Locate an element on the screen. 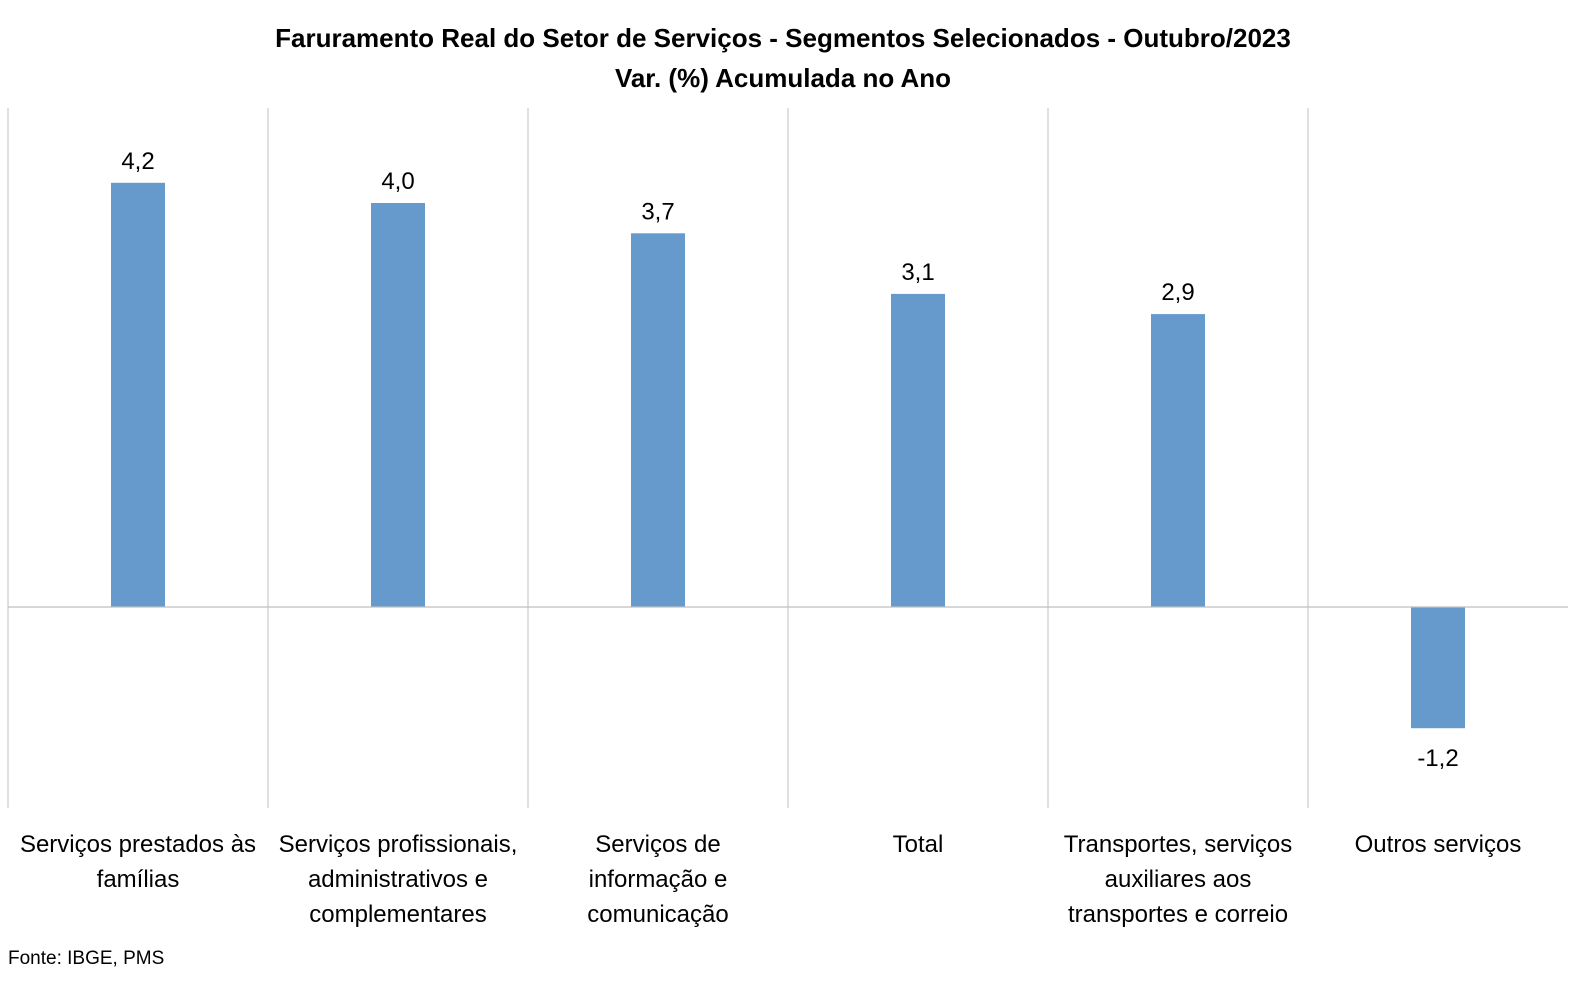 The height and width of the screenshot is (986, 1582). source-note: Fonte: IBGE, PMS is located at coordinates (86, 958).